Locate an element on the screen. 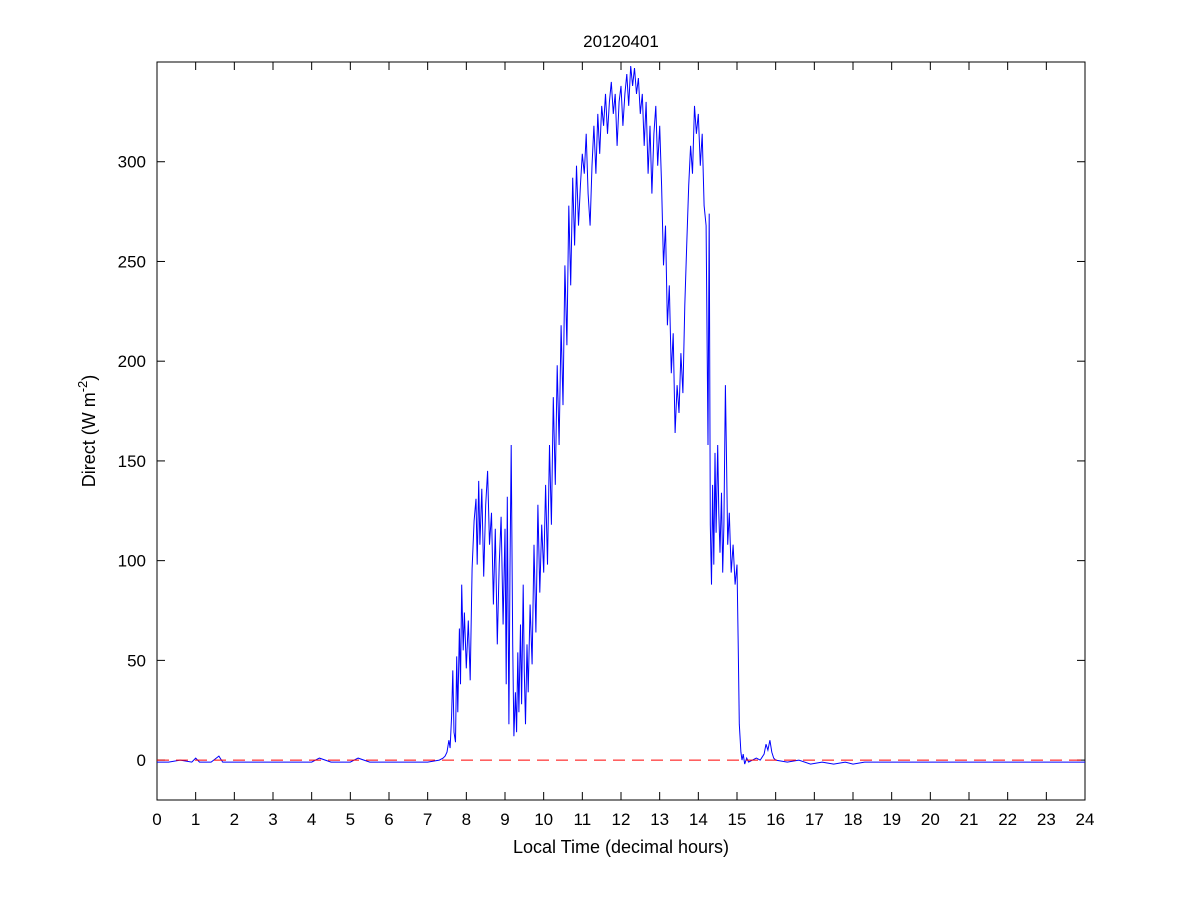 The image size is (1201, 900). x-tick-label: 16 is located at coordinates (775, 819).